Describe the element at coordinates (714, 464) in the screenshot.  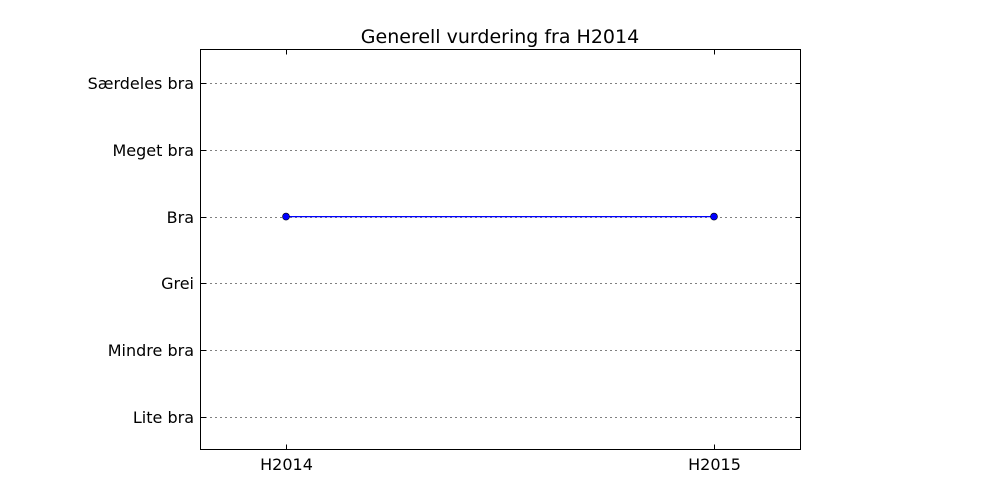
I see `x-tick-label-h2015: H2015` at that location.